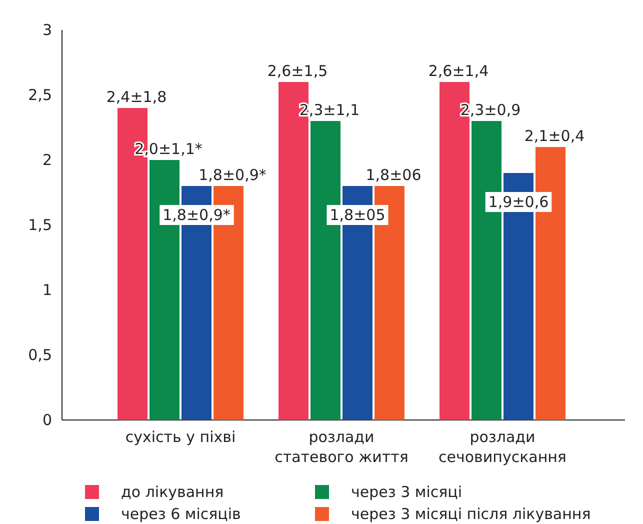 This screenshot has width=643, height=524. I want to click on data-label: 2,6±1,5, so click(297, 71).